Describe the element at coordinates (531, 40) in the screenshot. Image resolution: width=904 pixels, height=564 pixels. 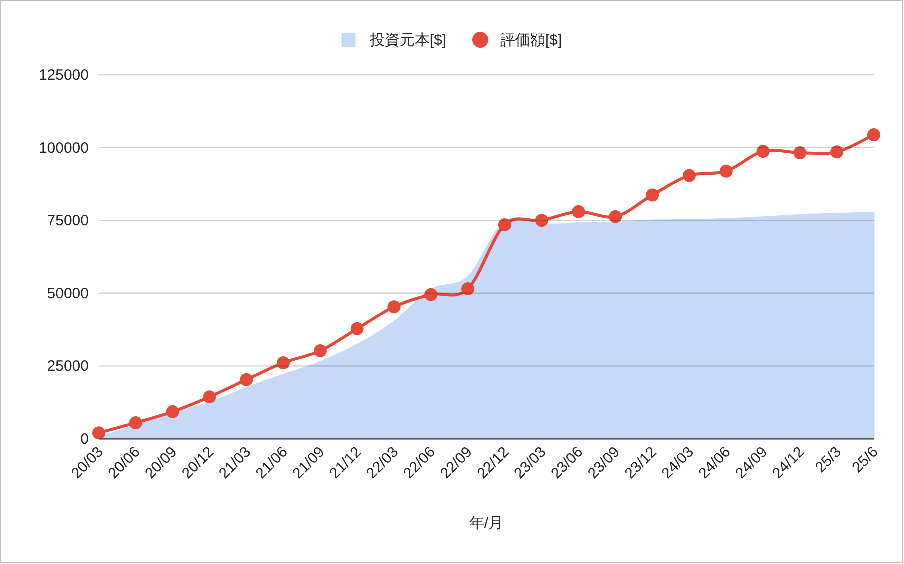
I see `legend-label: 評価額[$]` at that location.